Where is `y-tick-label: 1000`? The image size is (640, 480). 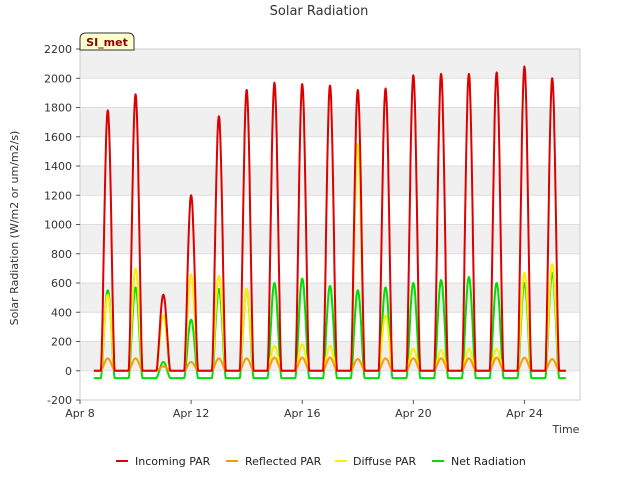 y-tick-label: 1000 is located at coordinates (58, 225).